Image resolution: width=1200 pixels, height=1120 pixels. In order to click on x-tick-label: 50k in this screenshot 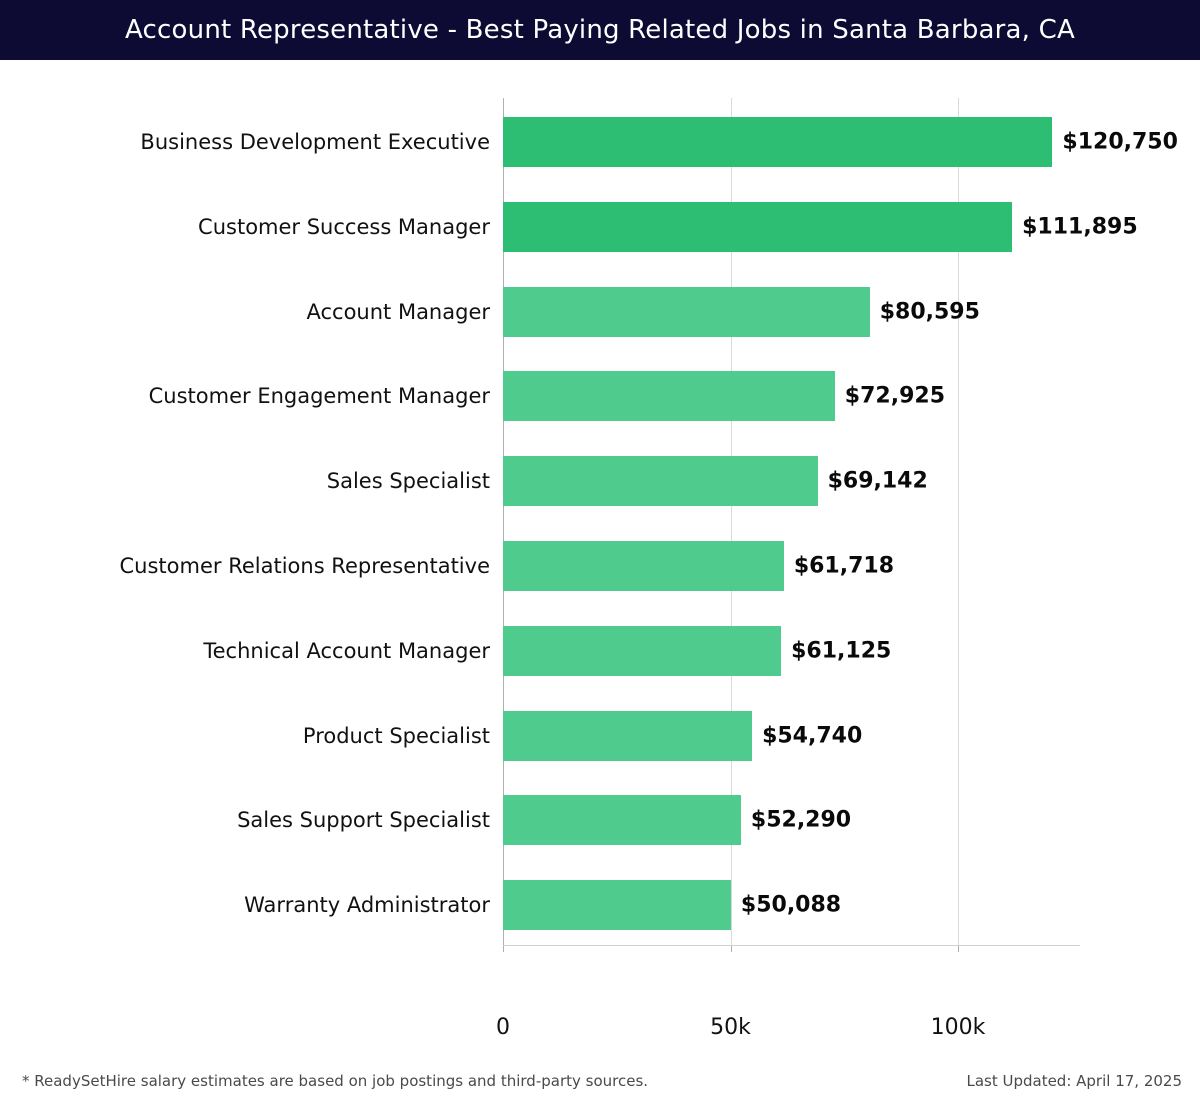, I will do `click(730, 1027)`.